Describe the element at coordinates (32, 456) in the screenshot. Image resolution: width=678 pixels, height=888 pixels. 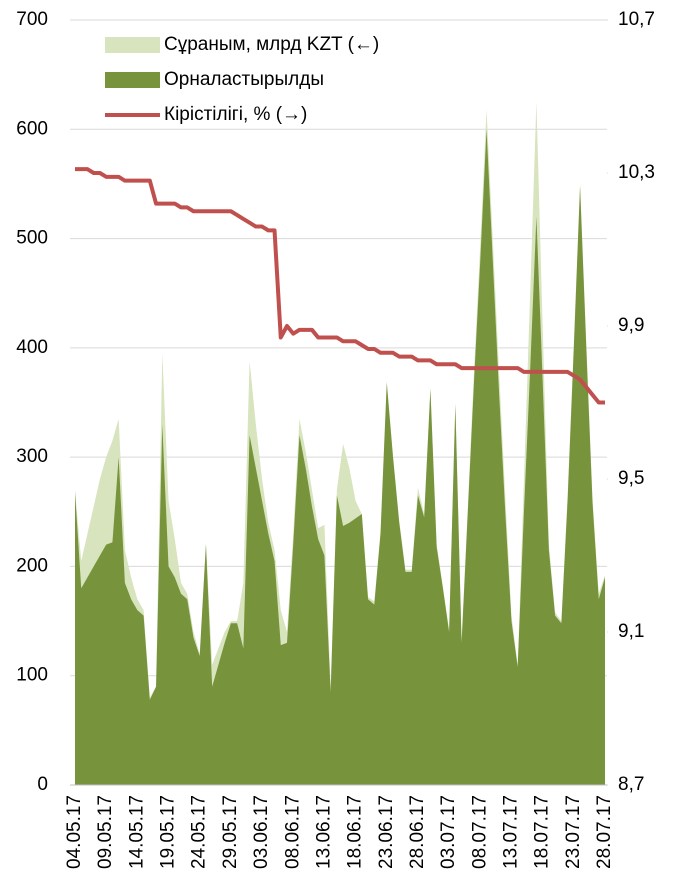
I see `y-tick-label: 300` at that location.